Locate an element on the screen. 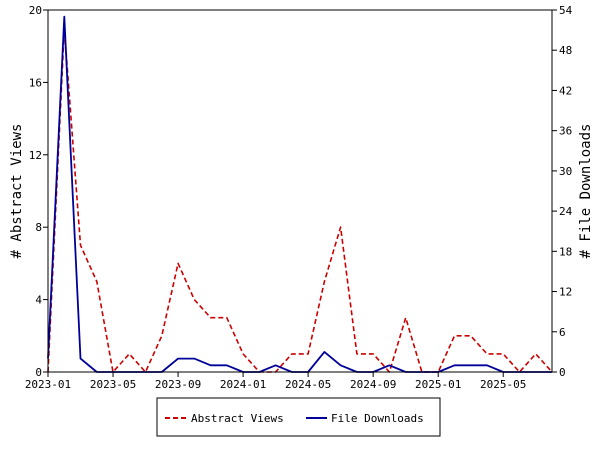 This screenshot has width=600, height=450. right-y-axis: 0 6 12 18 24 30 36 42 48 54 is located at coordinates (562, 191).